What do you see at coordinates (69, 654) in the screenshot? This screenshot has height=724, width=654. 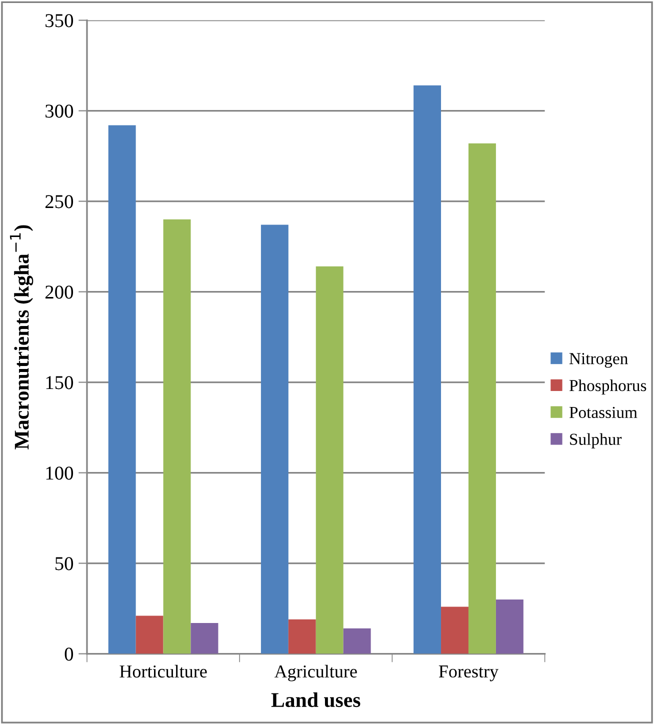 I see `y-tick-label: 0` at bounding box center [69, 654].